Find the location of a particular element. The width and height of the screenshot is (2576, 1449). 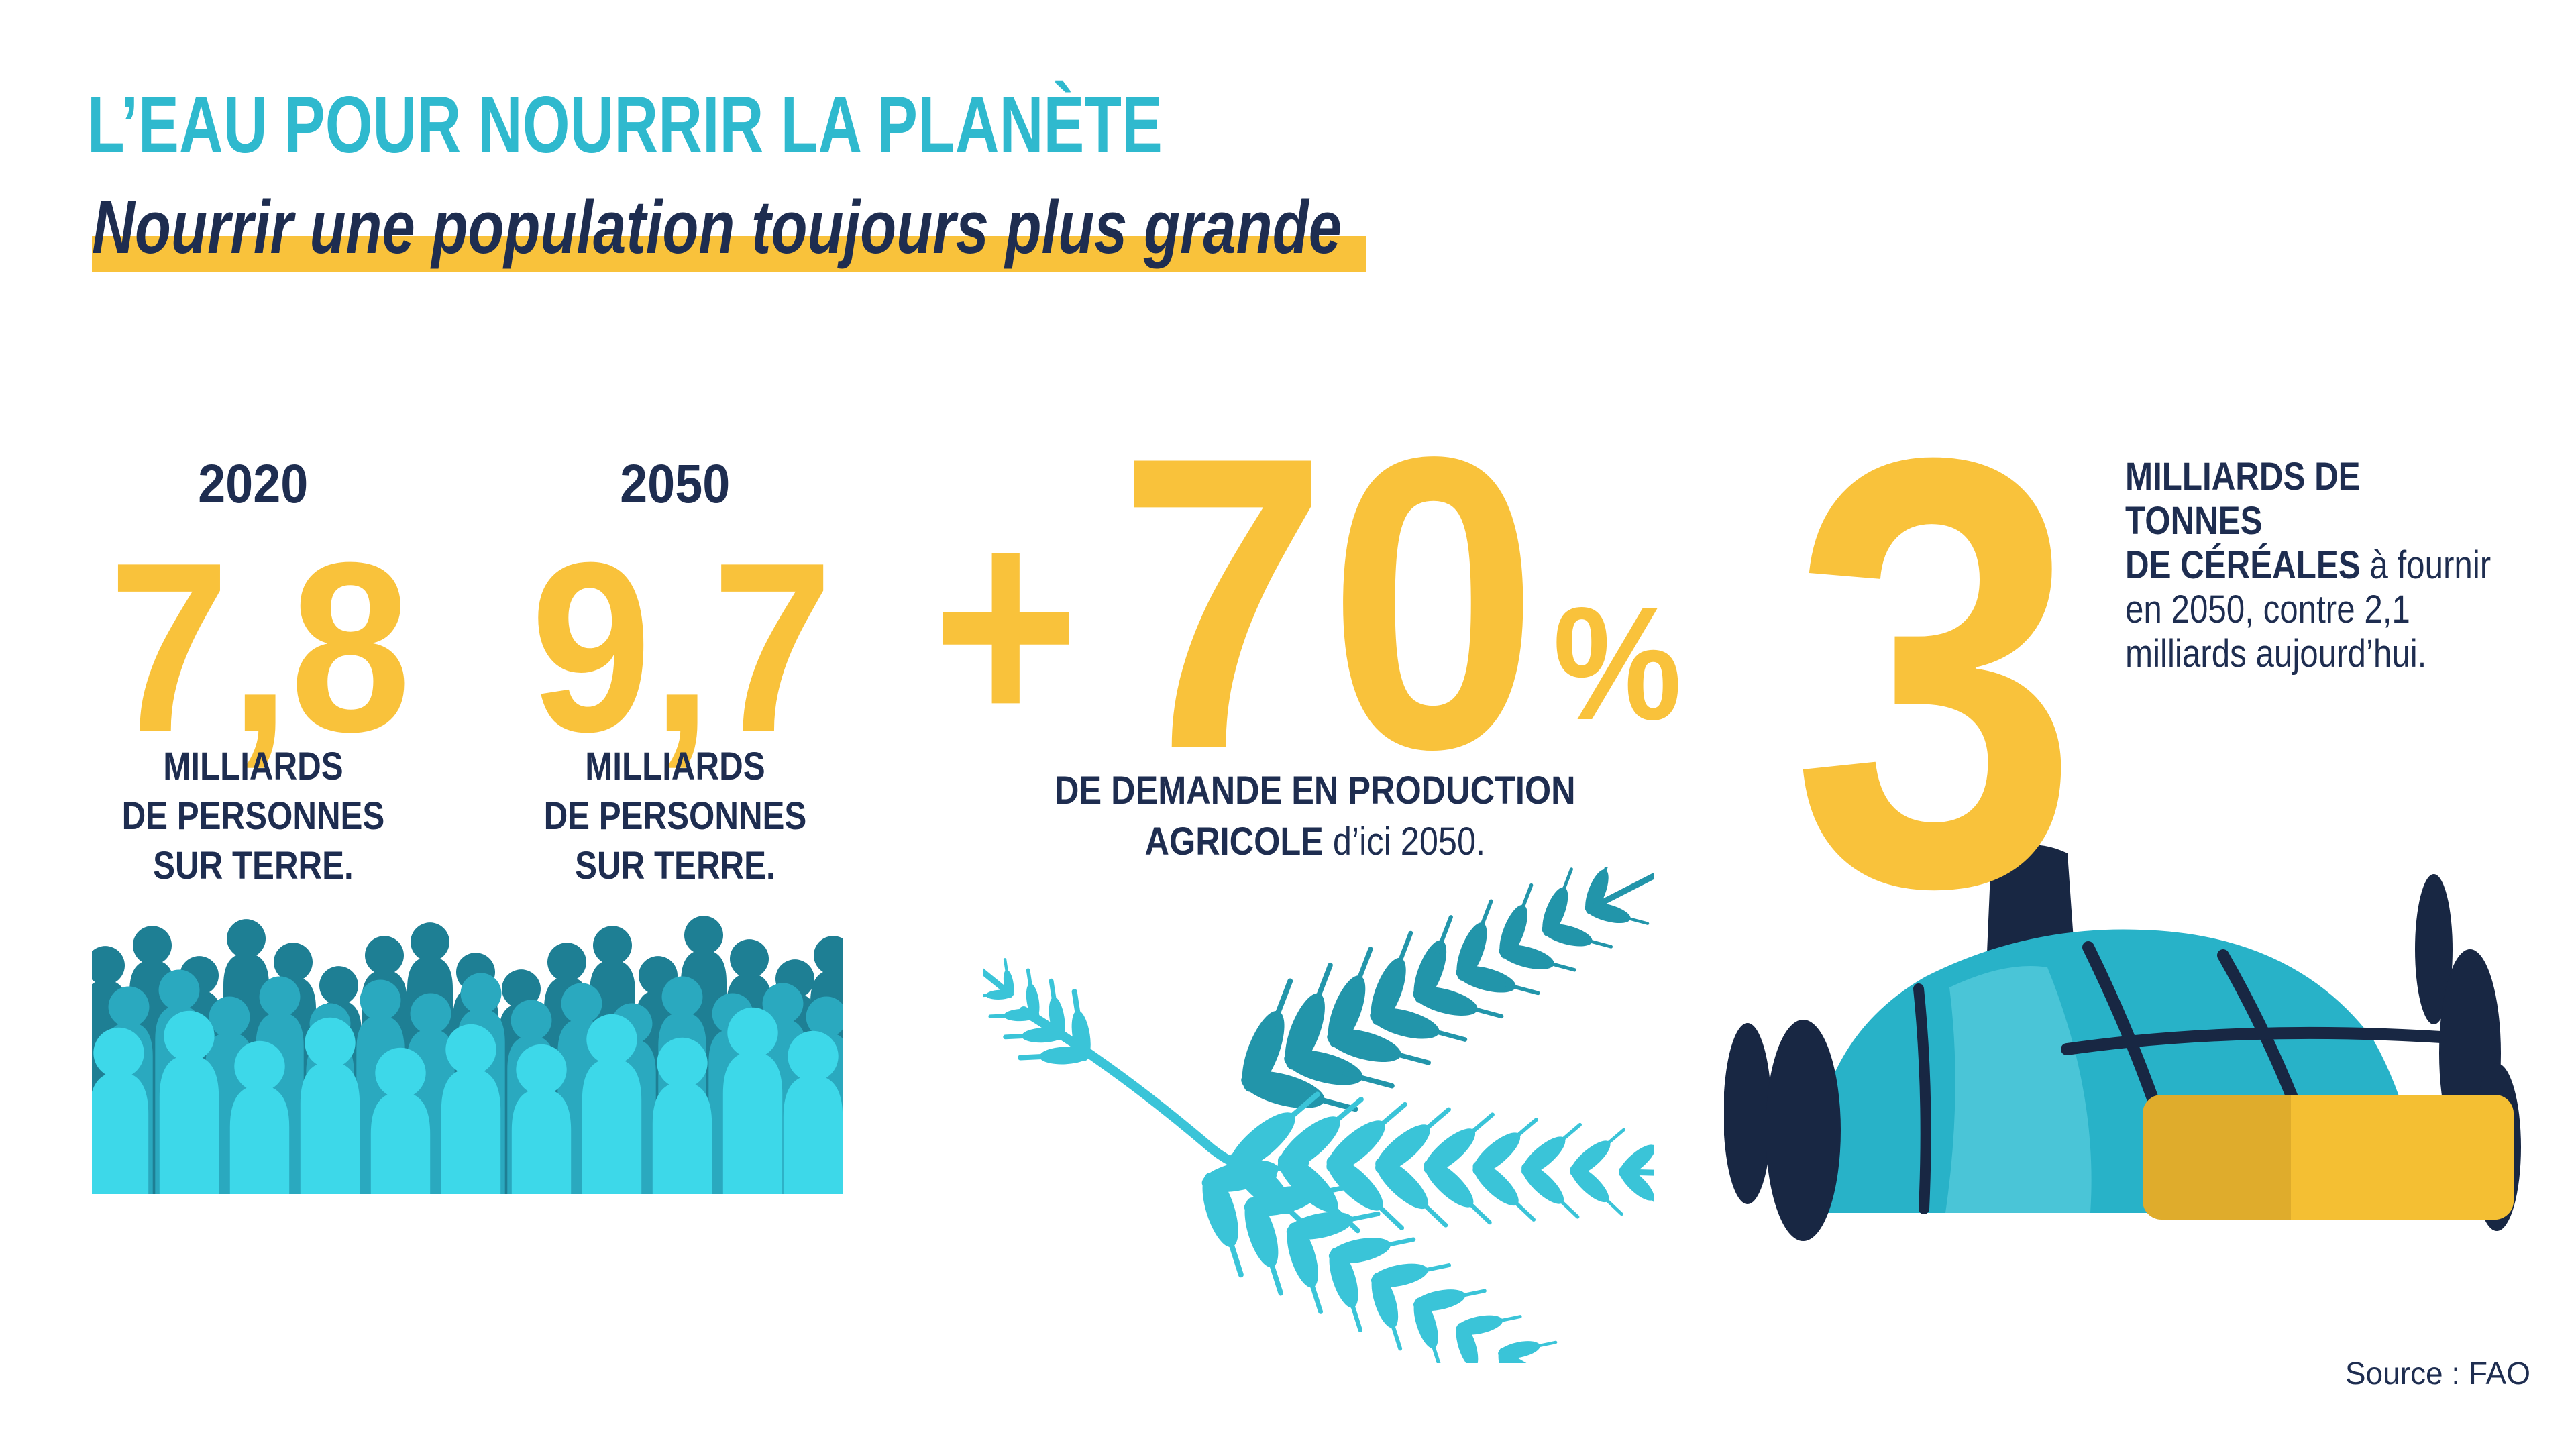

stat-caption-2050-lines: MILLIARDS DE PERSONNES SUR TERRE. is located at coordinates (674, 816).